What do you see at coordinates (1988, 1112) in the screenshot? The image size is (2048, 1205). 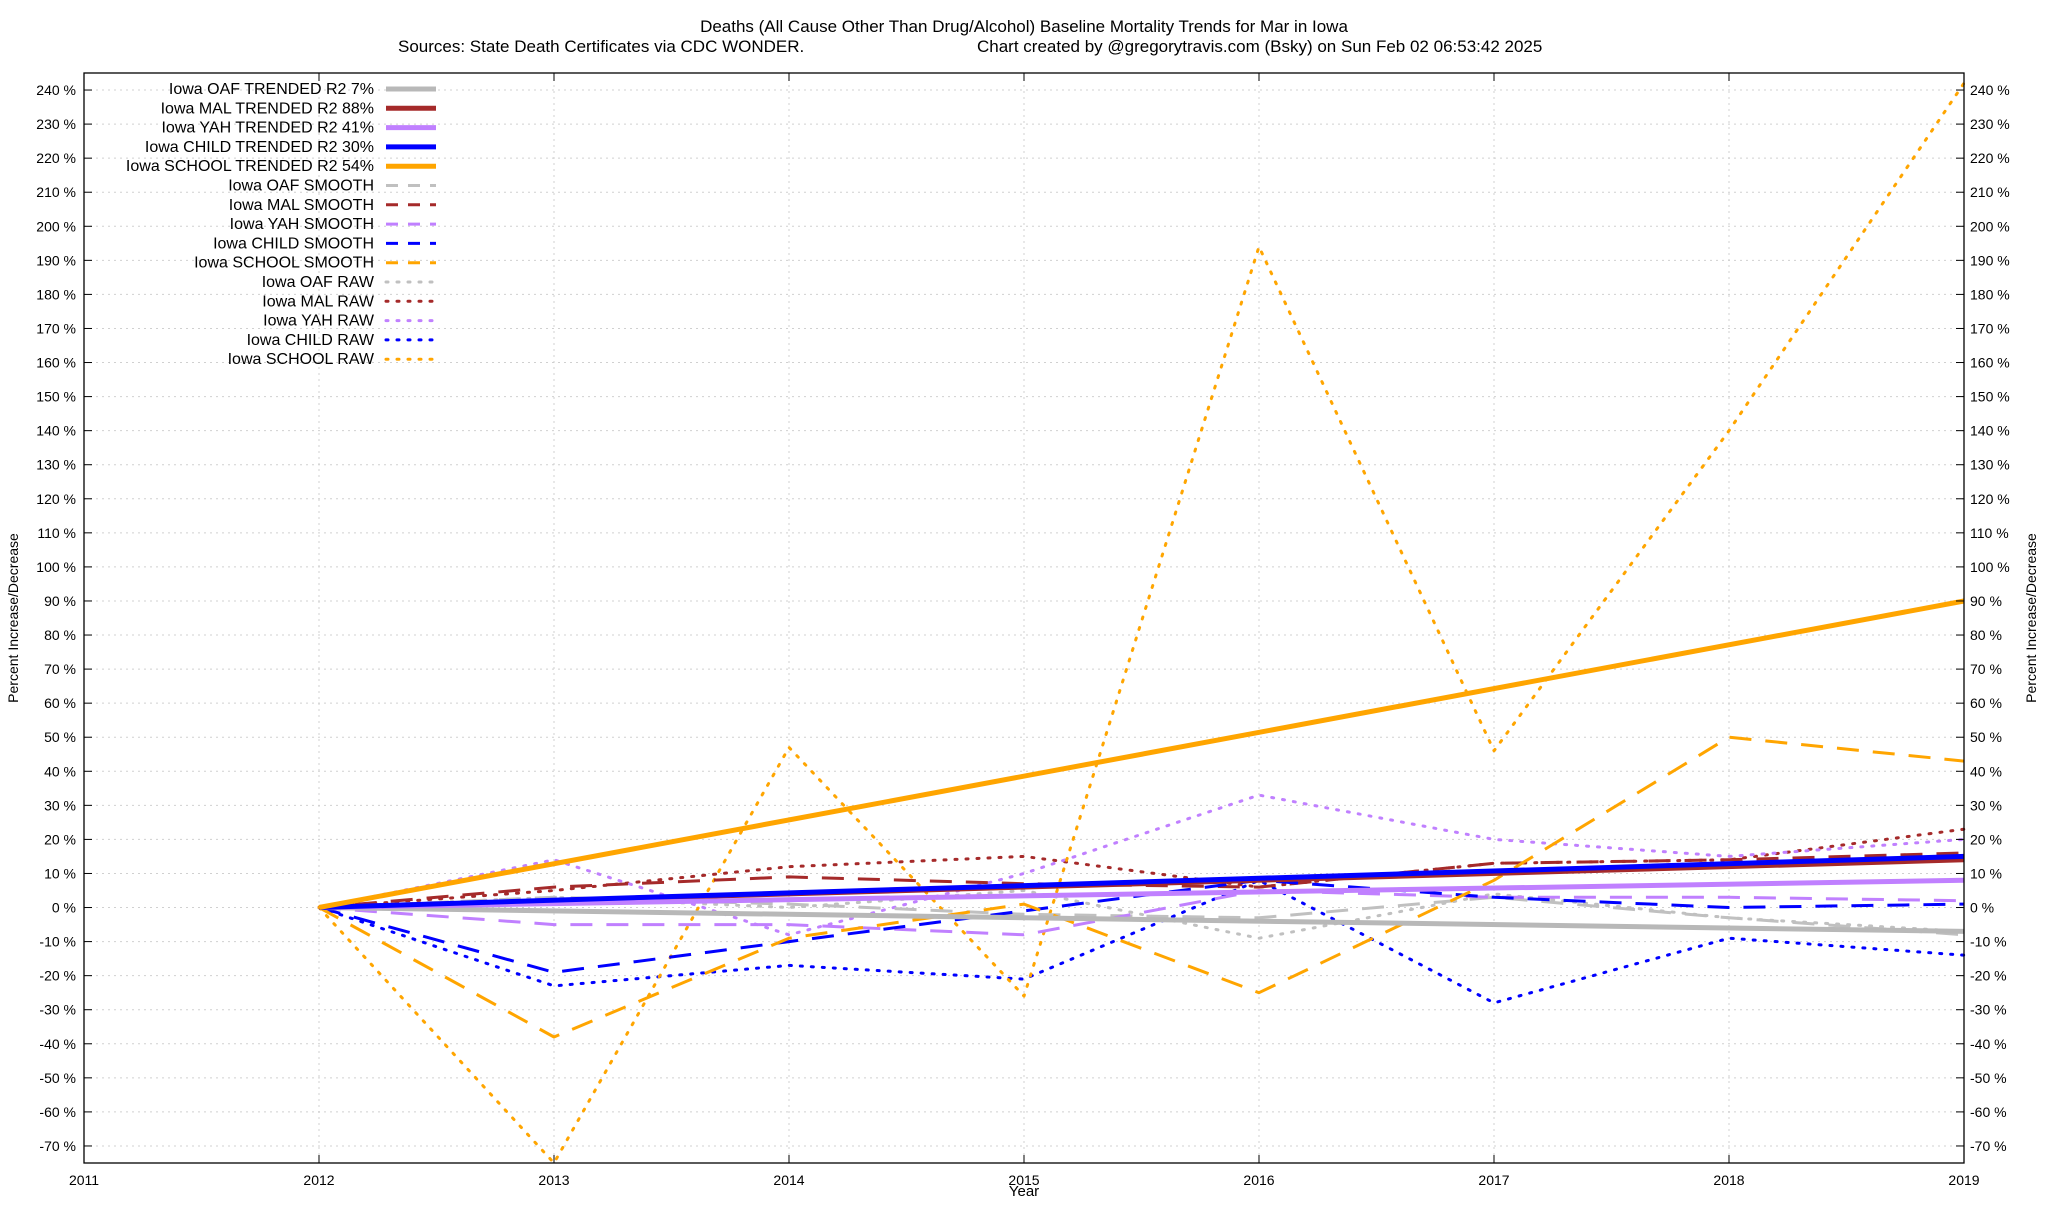 I see `y-tick-label-right: -60 %` at bounding box center [1988, 1112].